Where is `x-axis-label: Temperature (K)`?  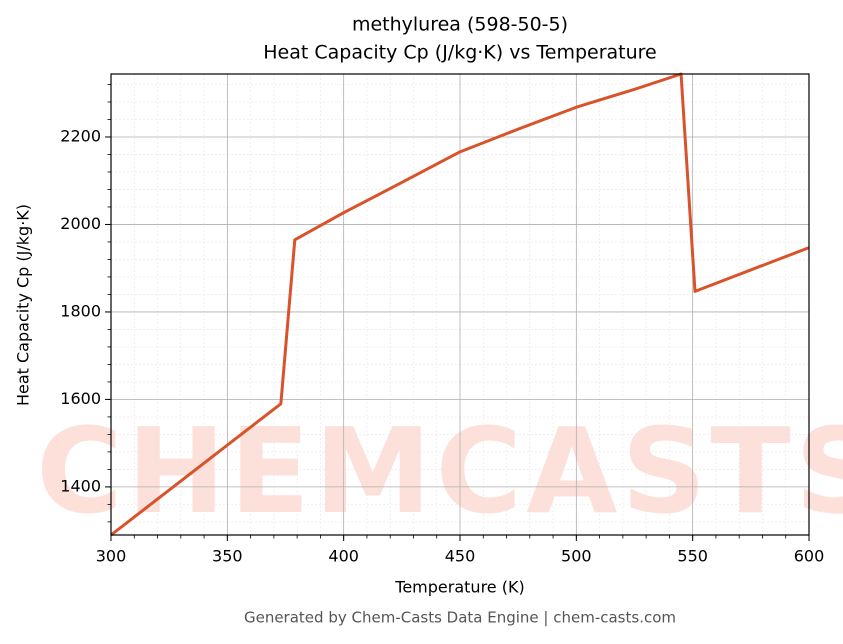 x-axis-label: Temperature (K) is located at coordinates (459, 587).